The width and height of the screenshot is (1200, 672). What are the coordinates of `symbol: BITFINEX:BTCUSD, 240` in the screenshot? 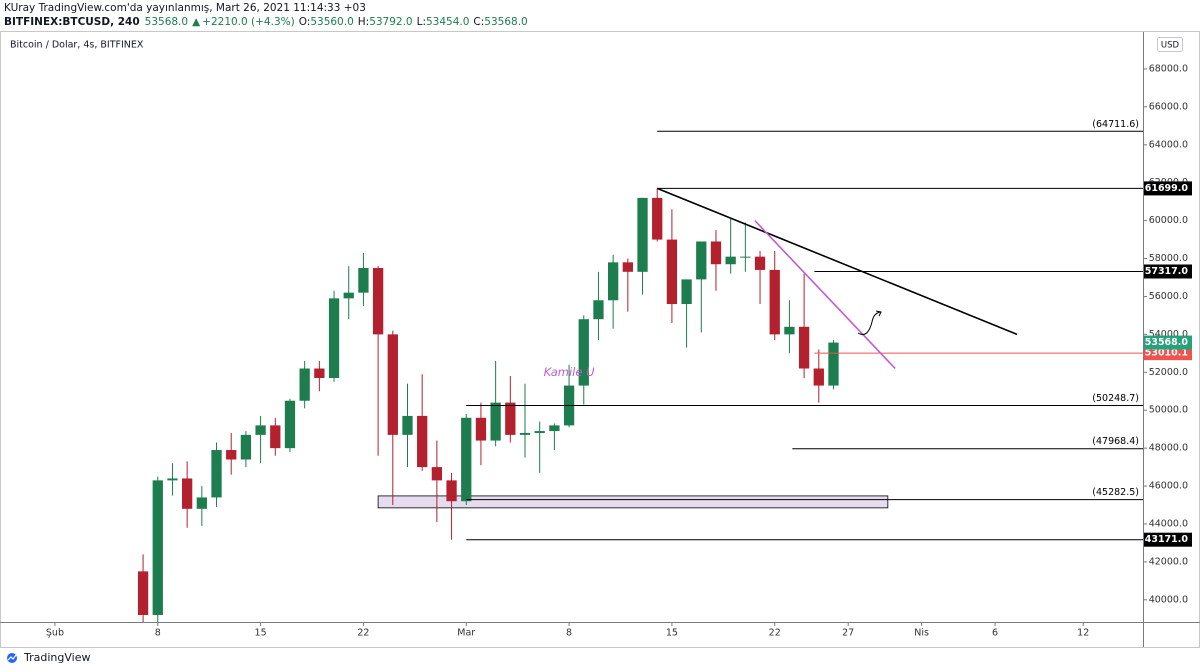 It's located at (72, 22).